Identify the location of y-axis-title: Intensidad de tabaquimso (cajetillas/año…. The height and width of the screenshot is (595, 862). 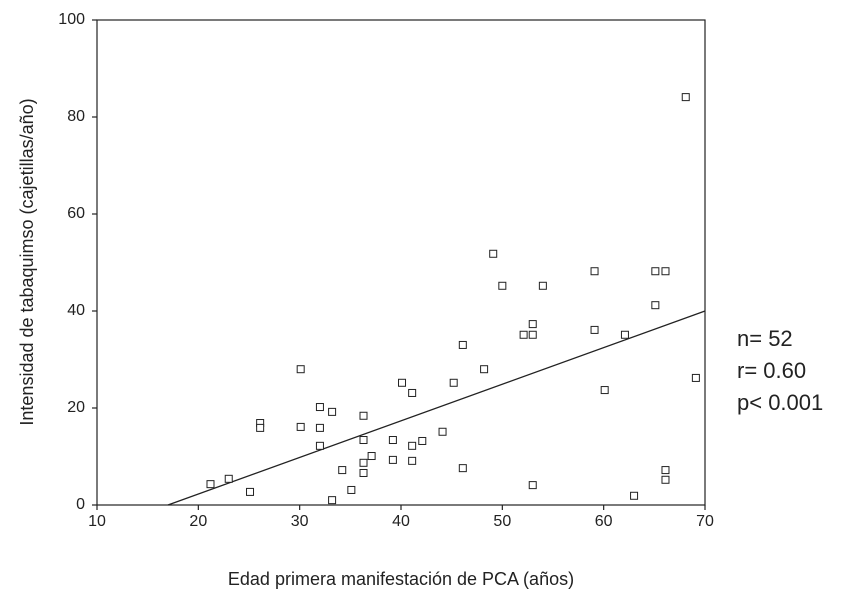
(27, 261).